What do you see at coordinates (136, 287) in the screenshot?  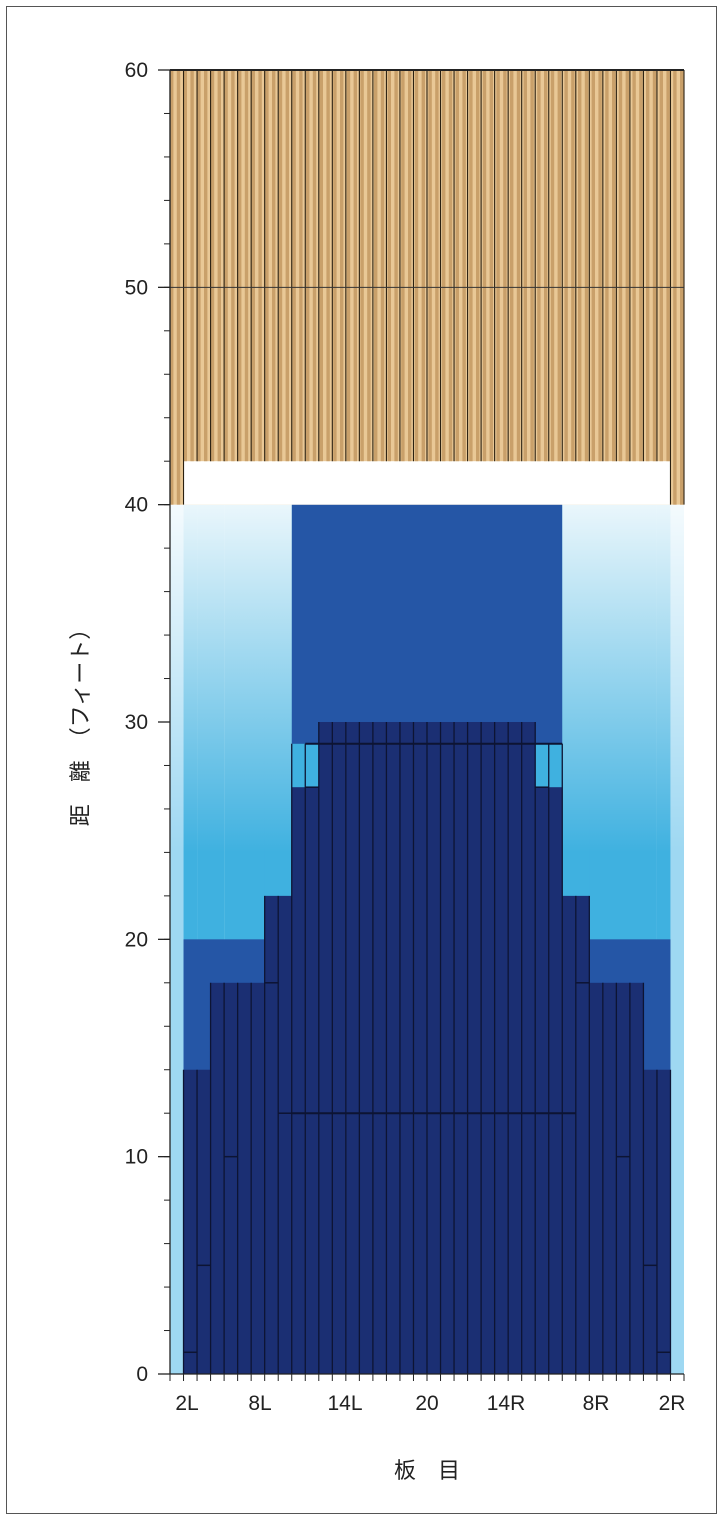 I see `y-tick-label: 50` at bounding box center [136, 287].